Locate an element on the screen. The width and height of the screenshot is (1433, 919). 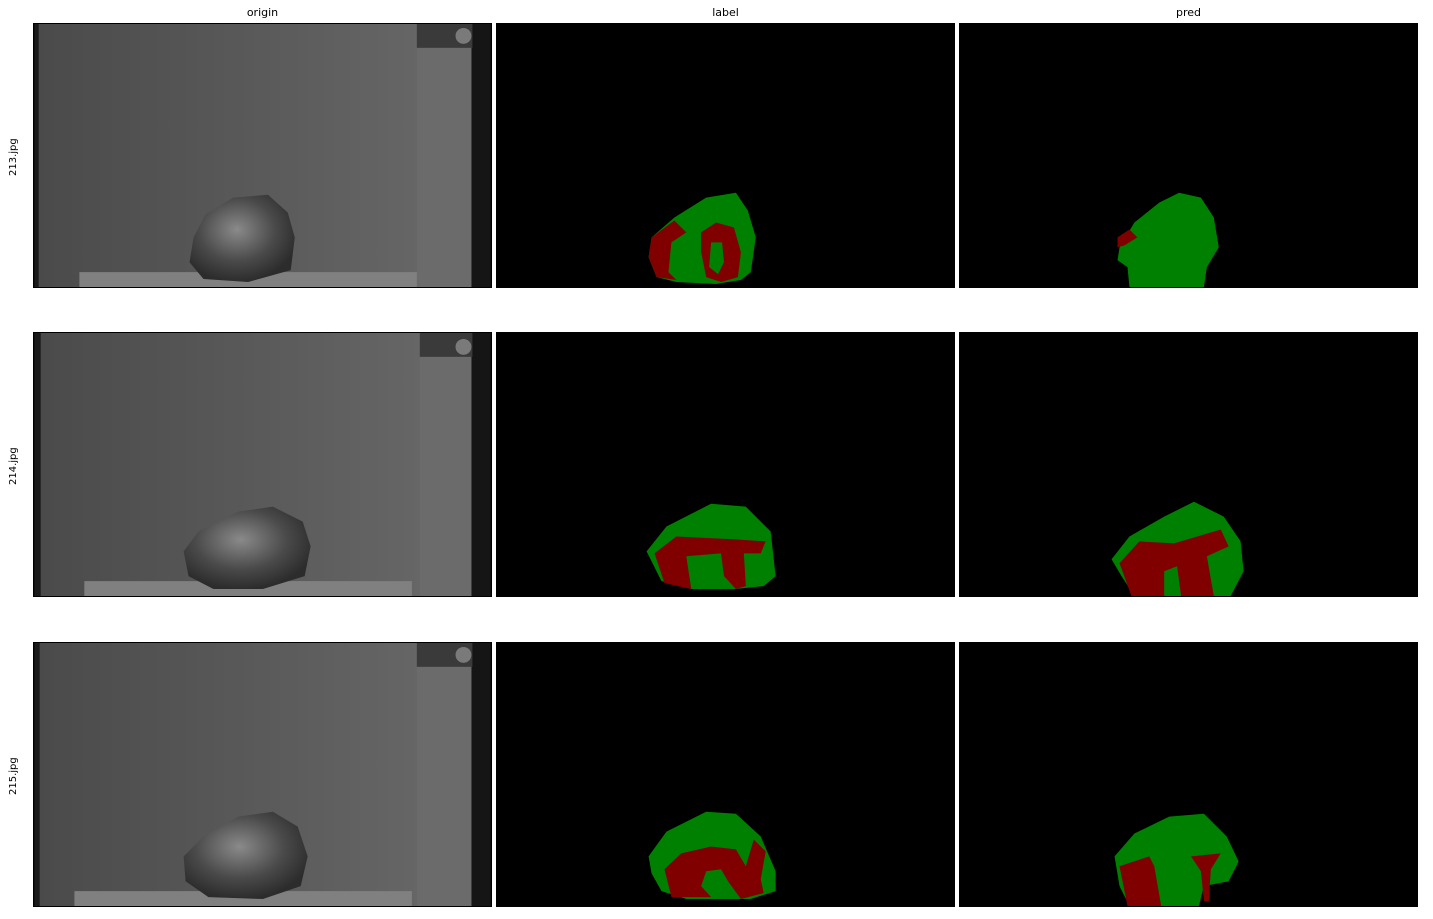
column-title-label: label is located at coordinates (725, 12).